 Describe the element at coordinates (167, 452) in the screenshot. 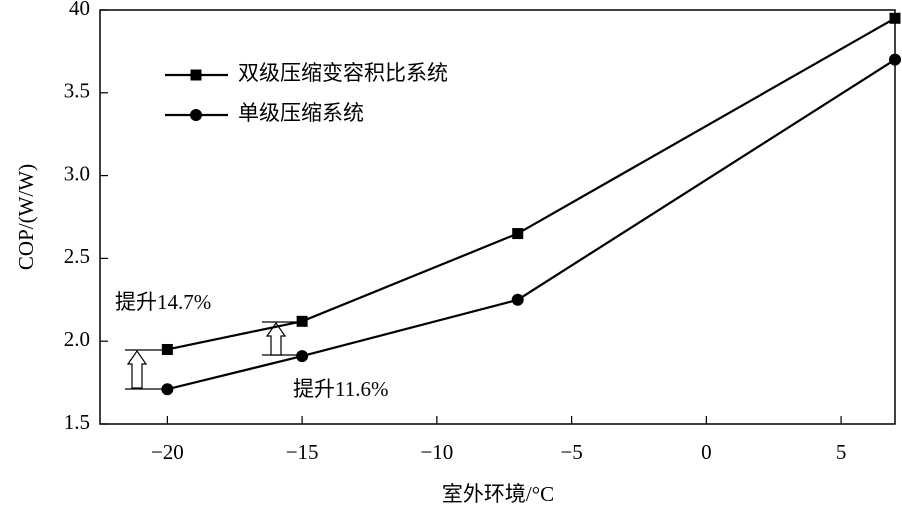

I see `x-tick-label: −20` at that location.